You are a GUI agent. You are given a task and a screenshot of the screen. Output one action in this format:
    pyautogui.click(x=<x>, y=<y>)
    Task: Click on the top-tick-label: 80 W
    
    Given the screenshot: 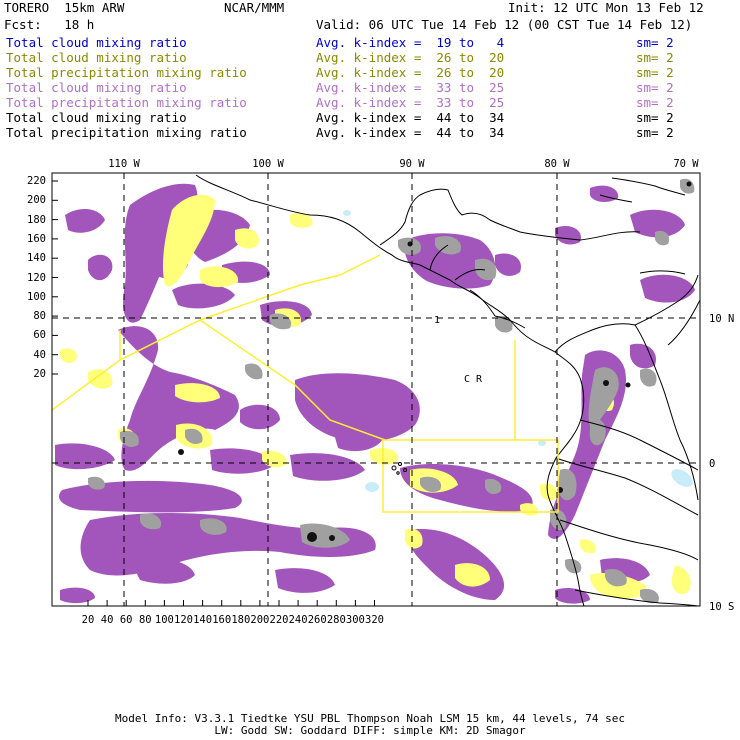 What is the action you would take?
    pyautogui.click(x=557, y=164)
    